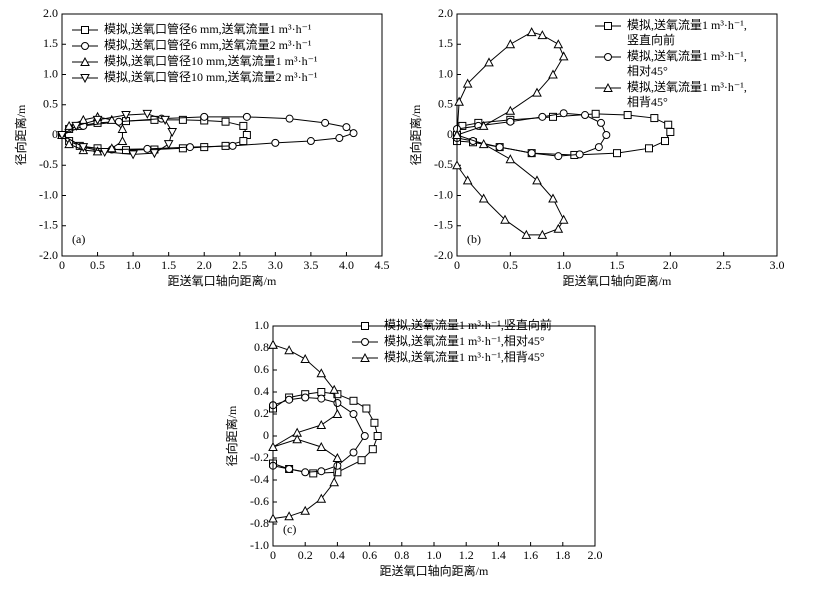 This screenshot has width=816, height=589. I want to click on legend-label: 模拟,送氧流量1 m³·h⁻¹,相对45°, so click(464, 340).